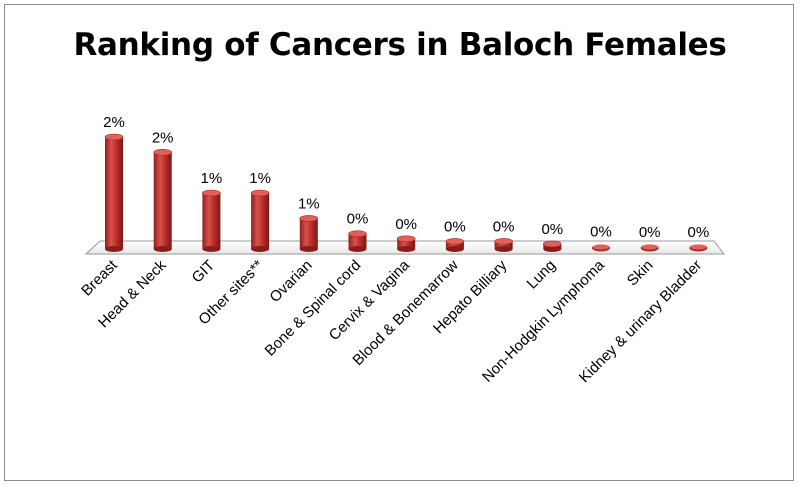  I want to click on category-label: Ovarian, so click(290, 281).